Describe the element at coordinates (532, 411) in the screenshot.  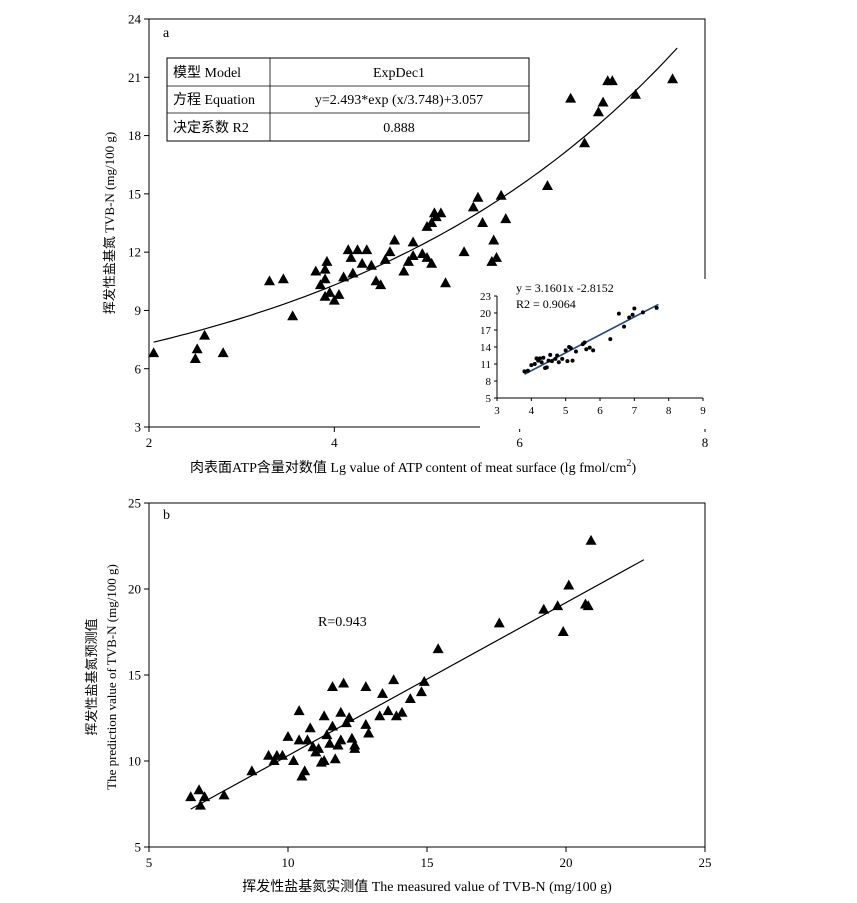
I see `inset-x-tick-label: 4` at that location.